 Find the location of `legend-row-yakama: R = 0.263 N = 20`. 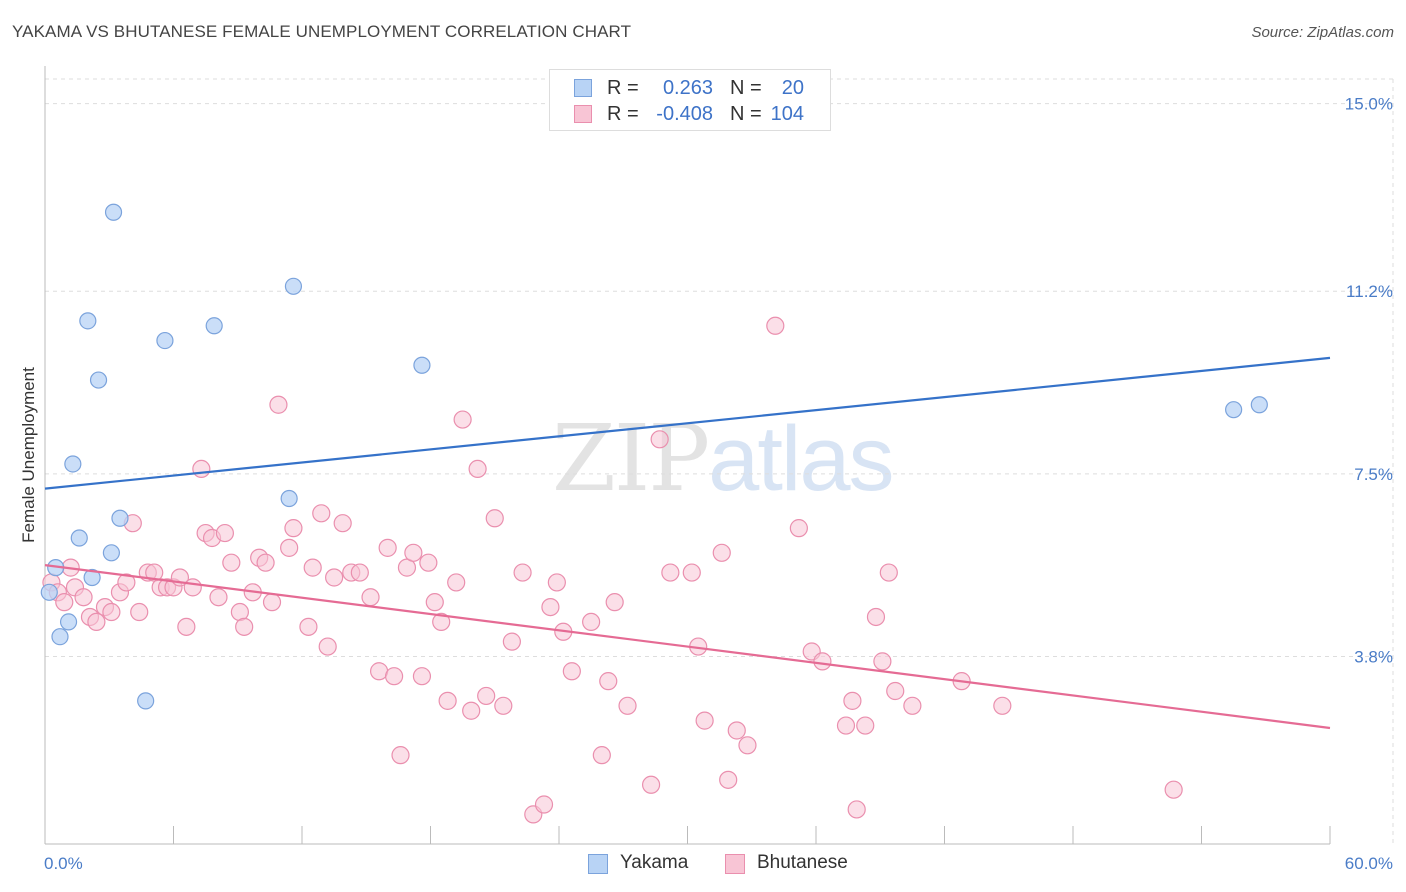

legend-row-yakama: R = 0.263 N = 20 is located at coordinates (690, 88).